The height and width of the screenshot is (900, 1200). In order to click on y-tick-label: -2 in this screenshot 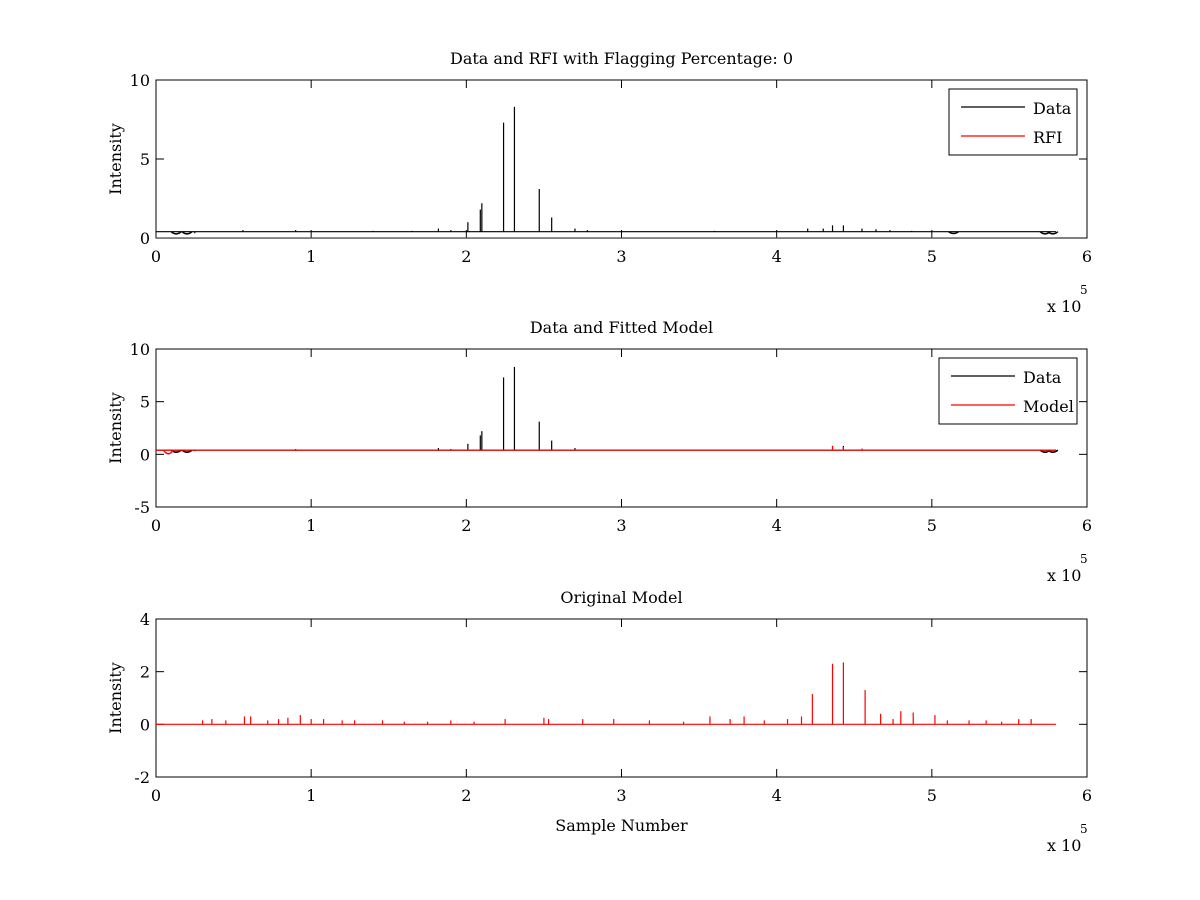, I will do `click(142, 777)`.